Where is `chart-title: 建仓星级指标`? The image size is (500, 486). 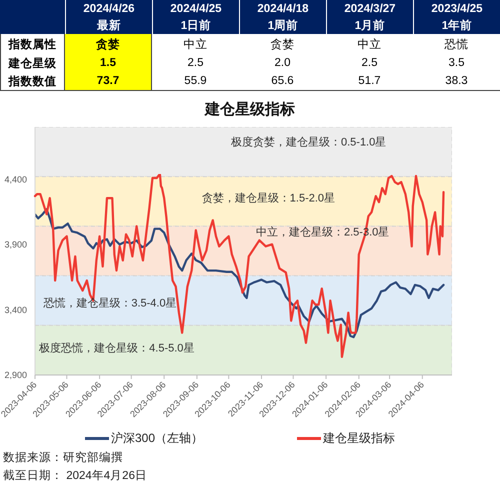 chart-title: 建仓星级指标 is located at coordinates (249, 110).